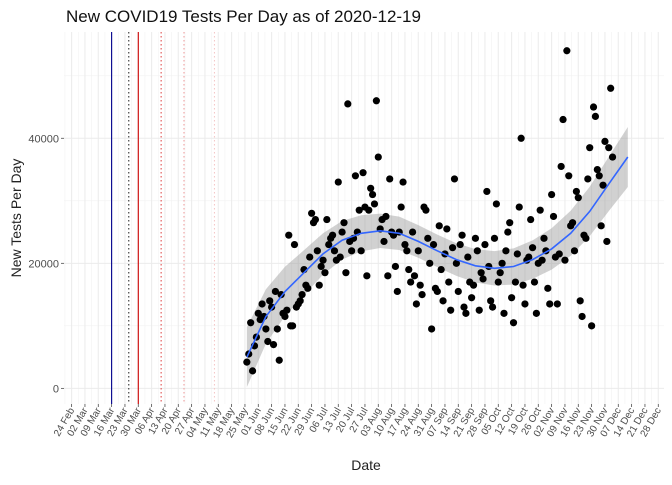  I want to click on y-tick-label: 40000, so click(43, 139).